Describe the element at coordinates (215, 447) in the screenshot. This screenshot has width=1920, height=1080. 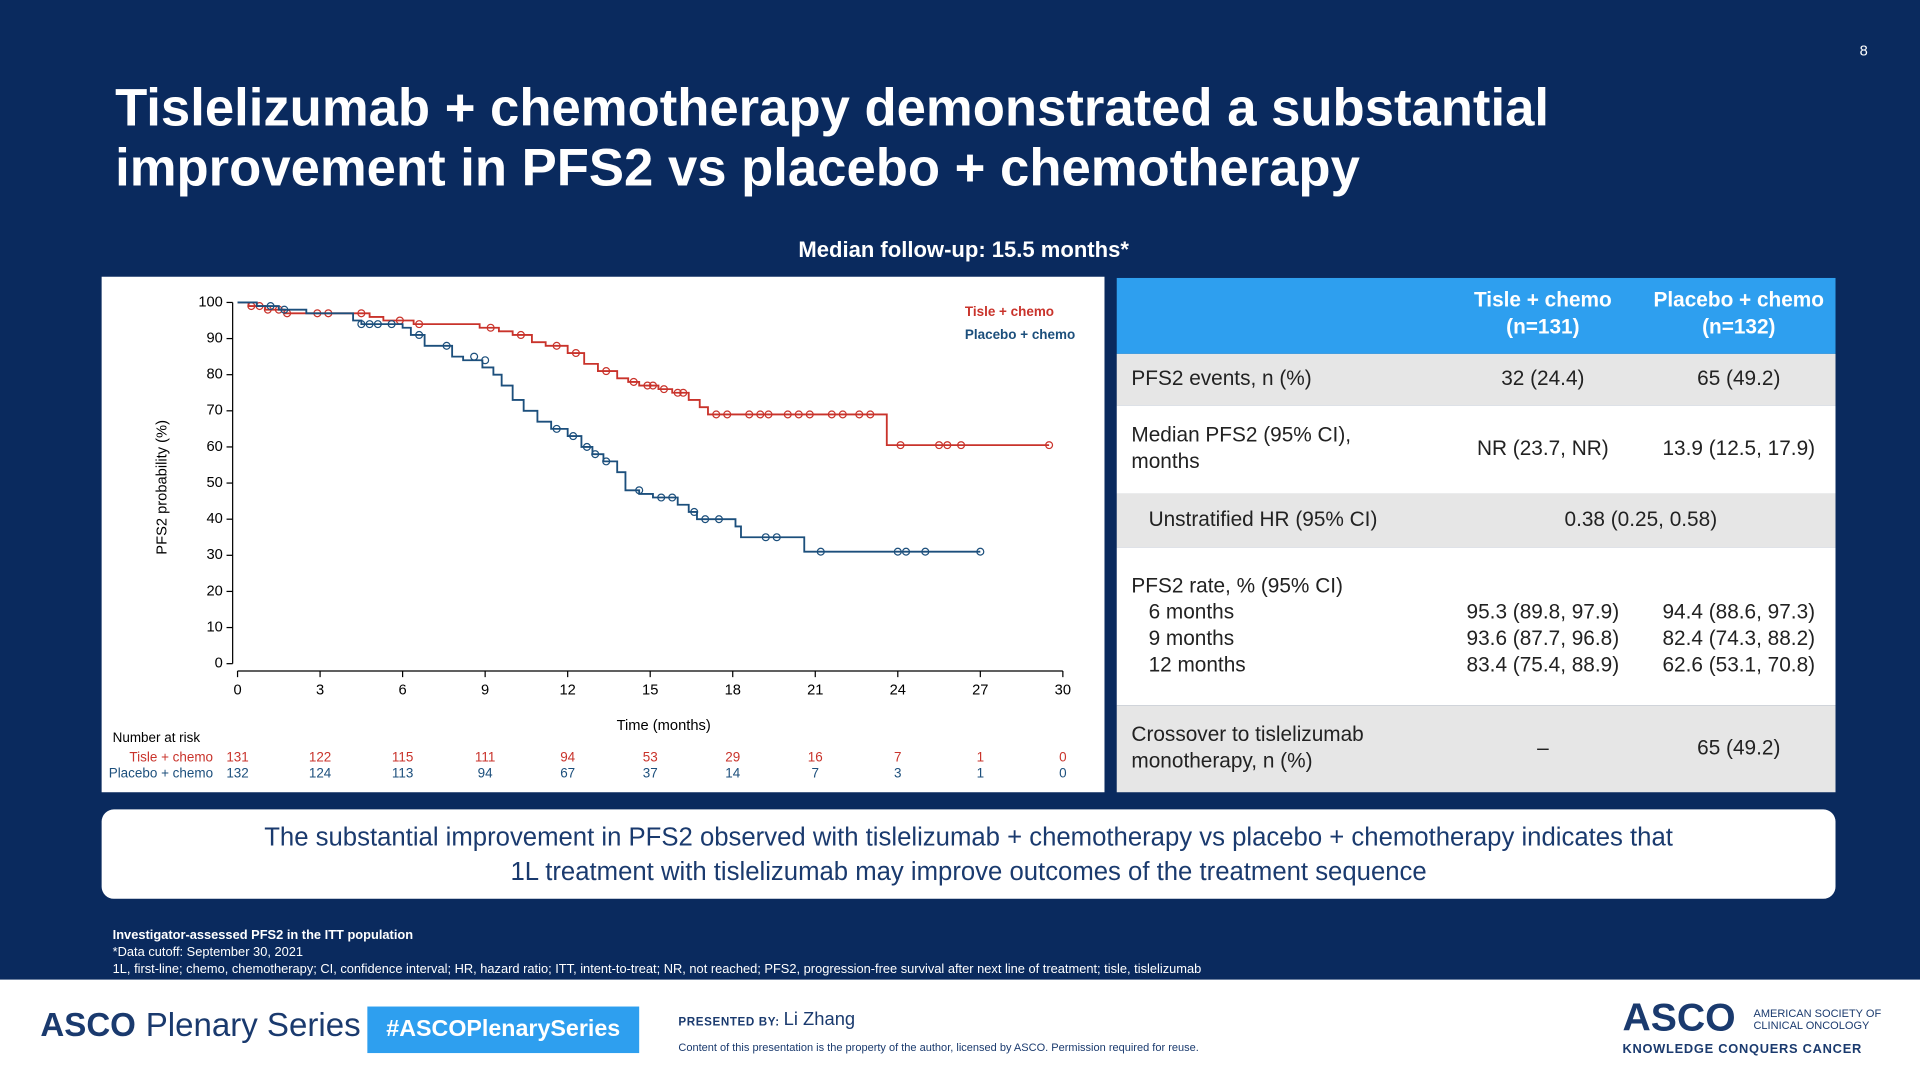
I see `y-tick-label: 60` at that location.